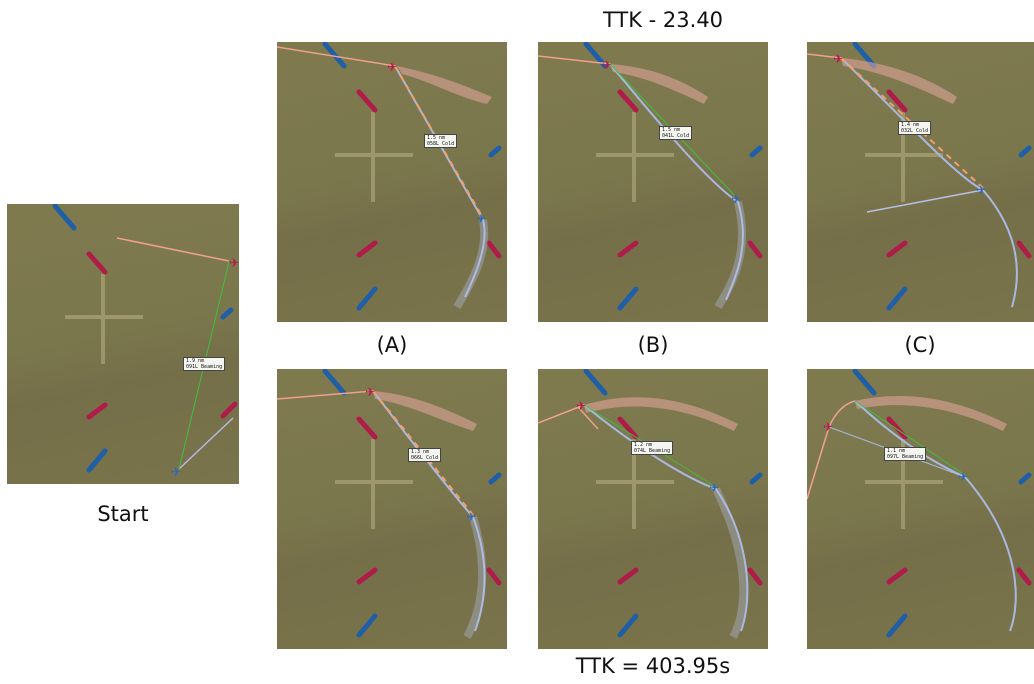 This screenshot has width=1034, height=684. What do you see at coordinates (206, 443) in the screenshot?
I see `blue-track` at bounding box center [206, 443].